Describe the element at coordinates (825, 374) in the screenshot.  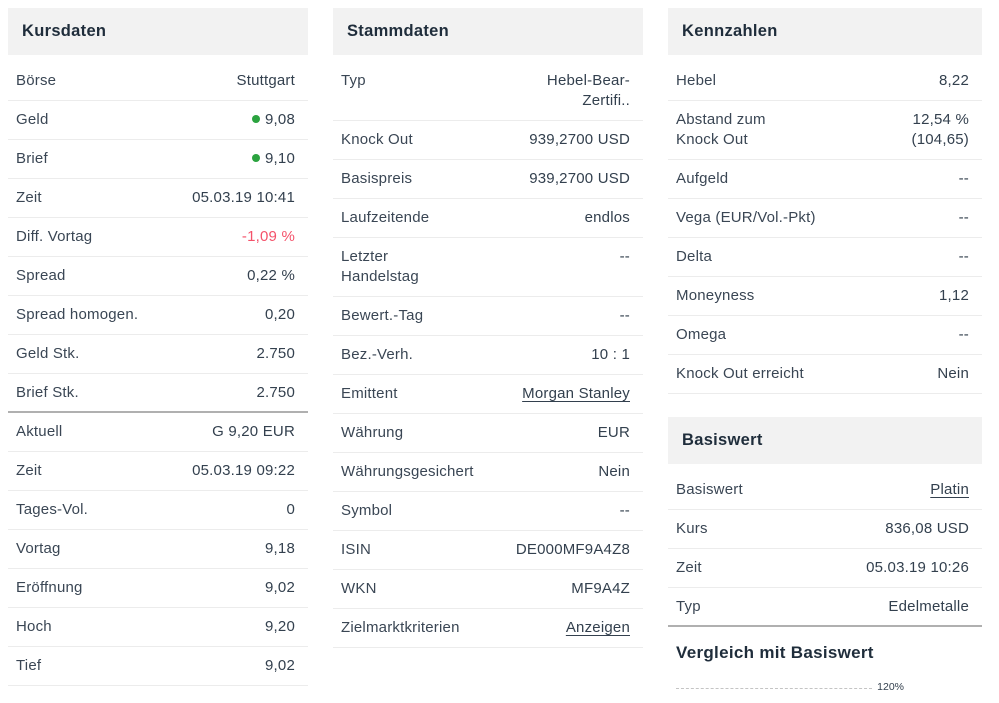
I see `table-row-knock-out-erreicht: Knock Out erreicht Nein` at that location.